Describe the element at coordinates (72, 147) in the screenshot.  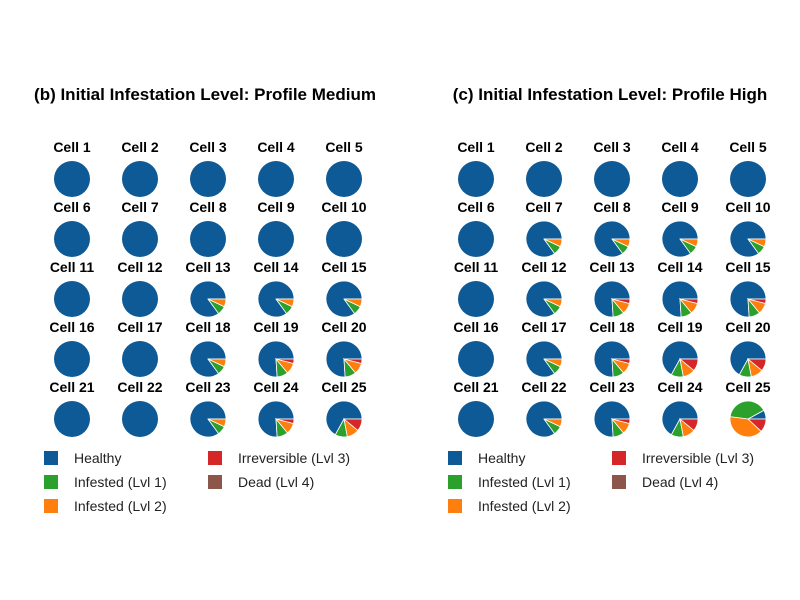
I see `cell-label: Cell 1` at that location.